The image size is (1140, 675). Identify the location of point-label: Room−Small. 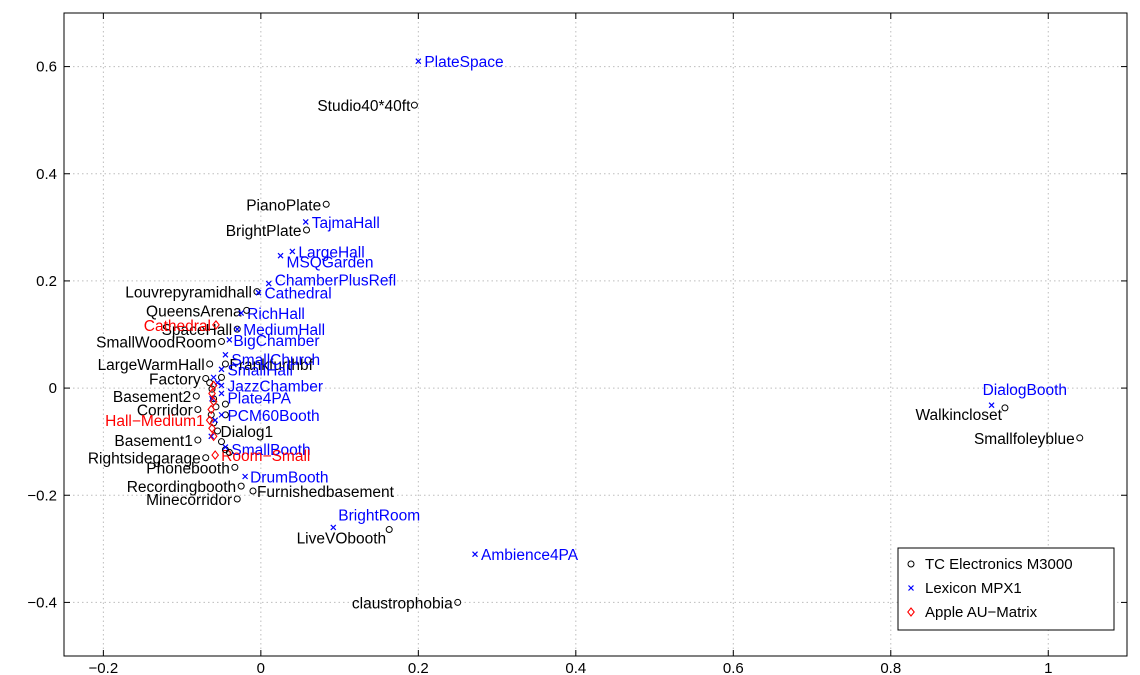
(265, 456).